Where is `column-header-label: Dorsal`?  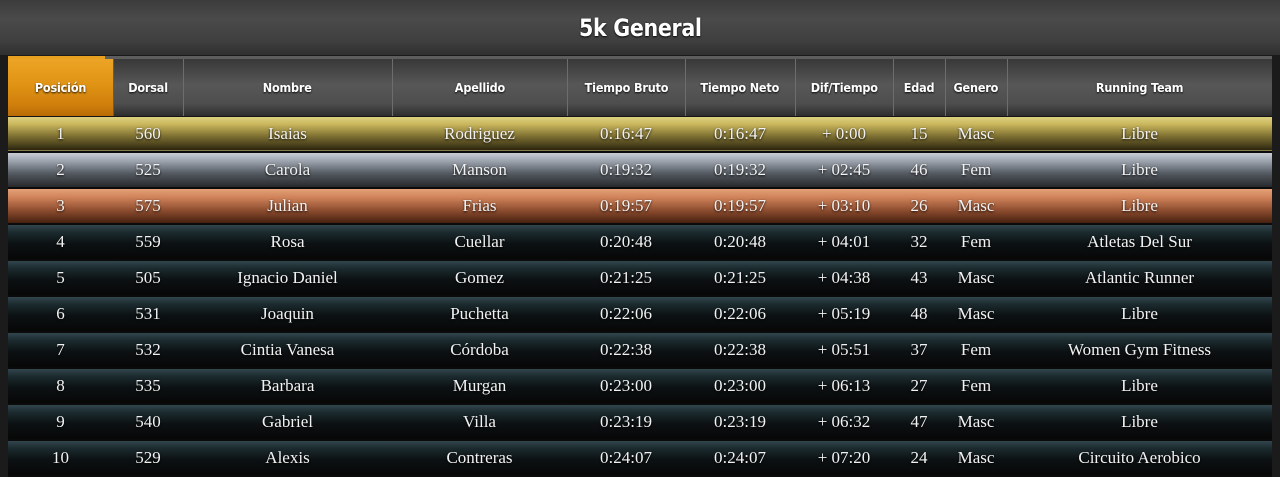
column-header-label: Dorsal is located at coordinates (148, 87).